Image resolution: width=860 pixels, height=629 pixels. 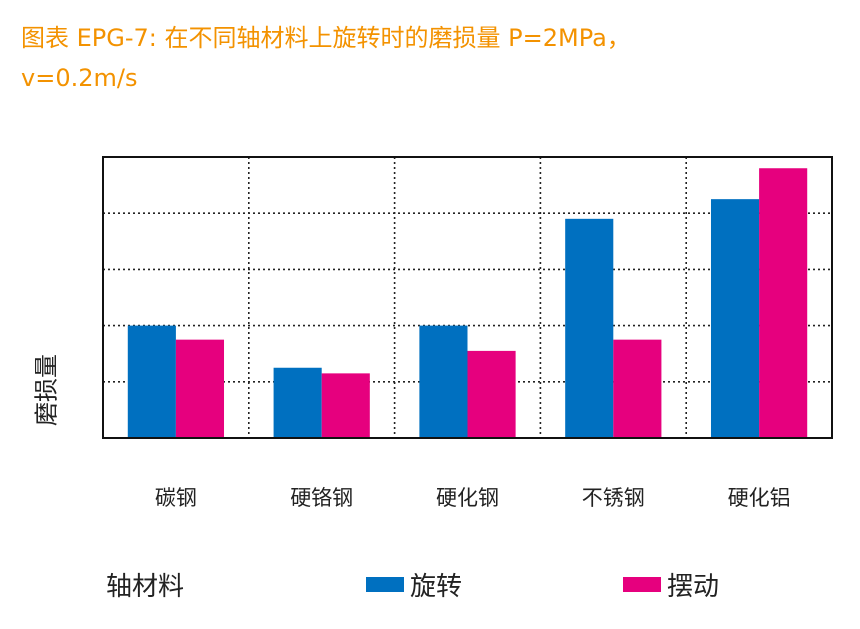 I want to click on x-tick-label: 硬化钢, so click(x=467, y=498).